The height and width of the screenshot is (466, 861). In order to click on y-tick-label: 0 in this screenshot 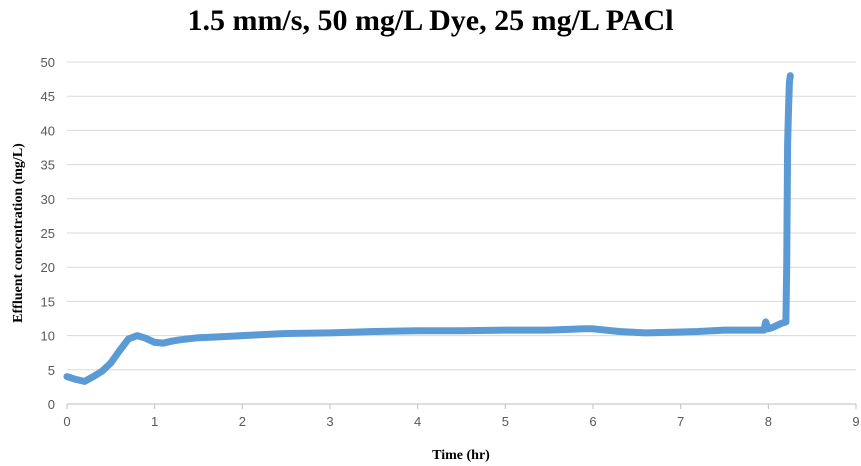, I will do `click(51, 404)`.